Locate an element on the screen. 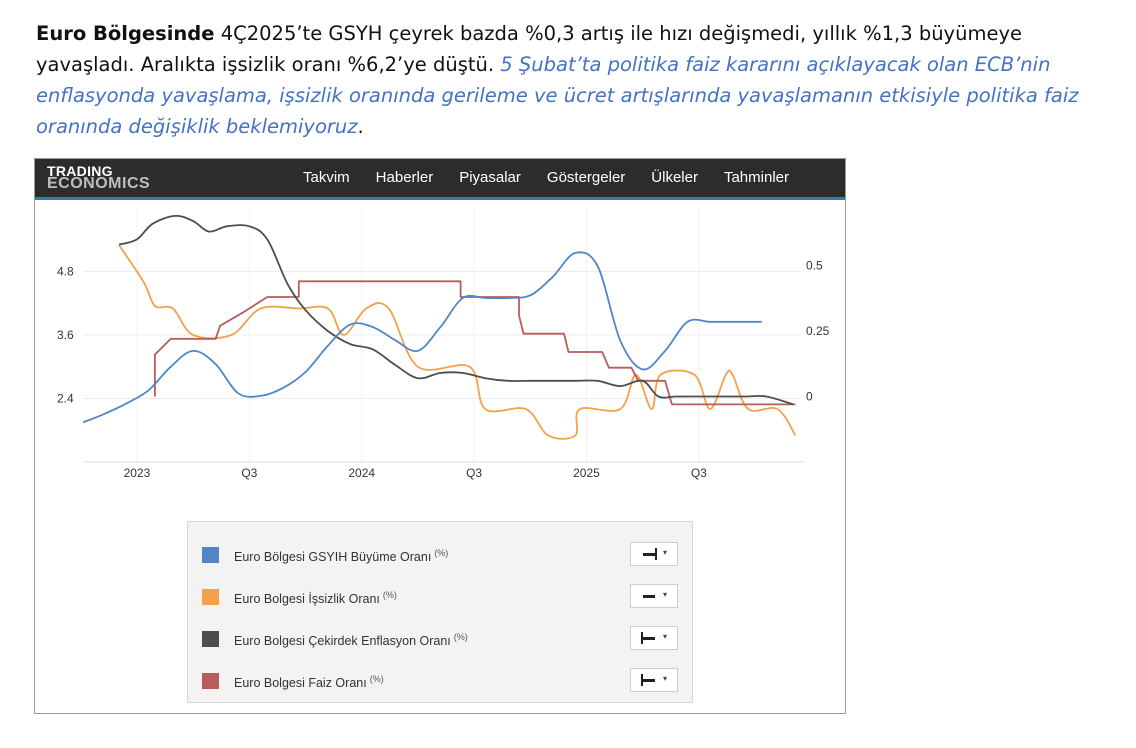 Image resolution: width=1136 pixels, height=748 pixels. legend-label-unemployment: Euro Bolgesi İşsizlik Oranı (%) is located at coordinates (315, 598).